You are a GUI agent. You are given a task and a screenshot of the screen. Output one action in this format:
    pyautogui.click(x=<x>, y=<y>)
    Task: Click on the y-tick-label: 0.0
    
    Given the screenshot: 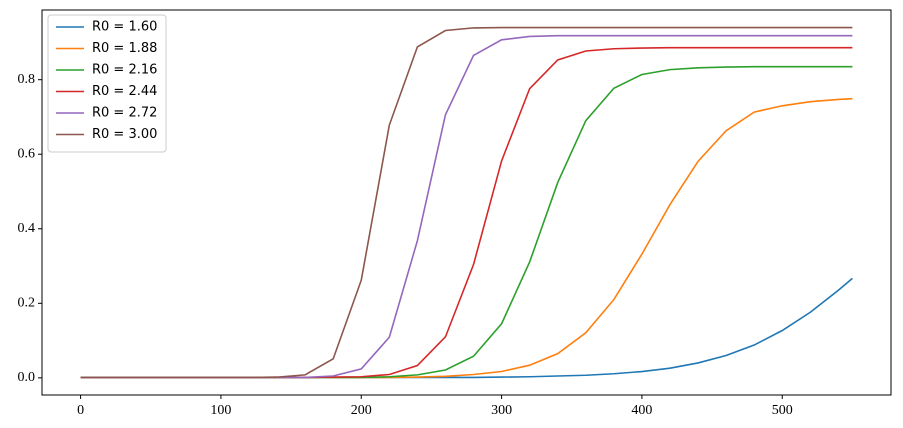 What is the action you would take?
    pyautogui.click(x=27, y=377)
    